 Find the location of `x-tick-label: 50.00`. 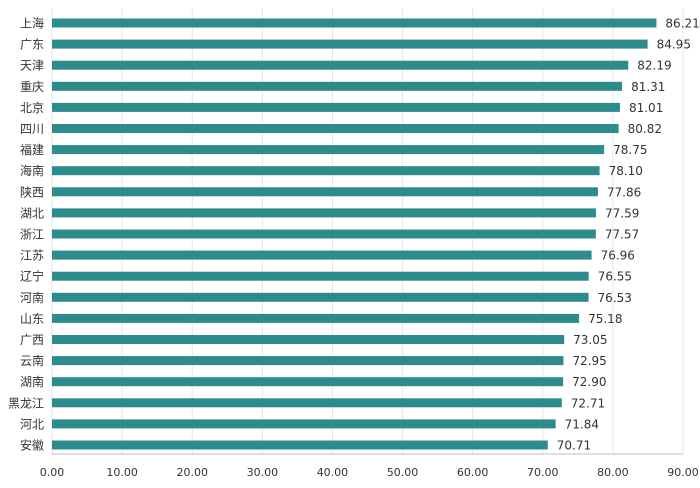

x-tick-label: 50.00 is located at coordinates (403, 472).